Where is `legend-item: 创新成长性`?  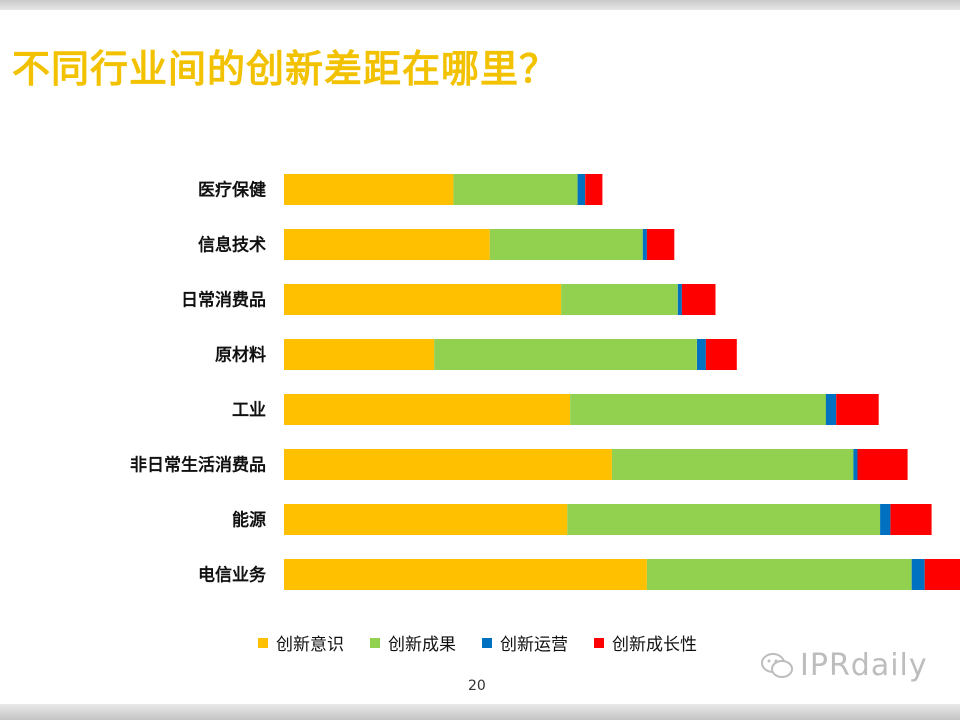 legend-item: 创新成长性 is located at coordinates (645, 642).